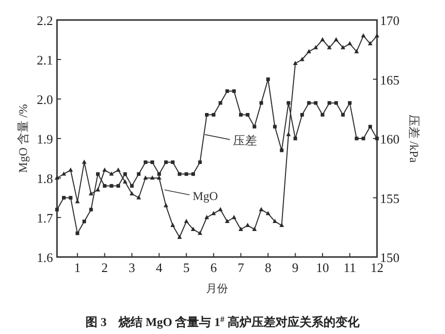  Describe the element at coordinates (414, 139) in the screenshot. I see `y2-axis-title: 压差 /kPa` at that location.